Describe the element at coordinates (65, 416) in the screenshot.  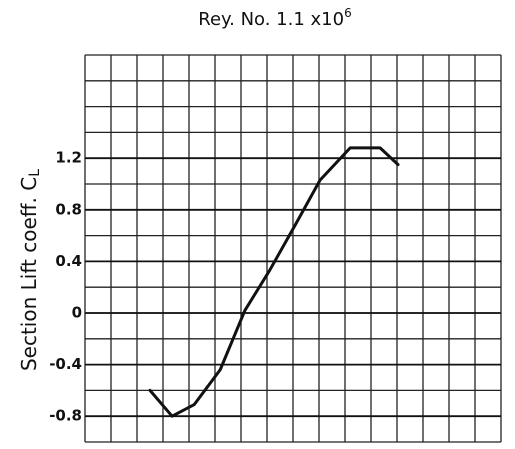
I see `y-tick-label: -0.8` at that location.